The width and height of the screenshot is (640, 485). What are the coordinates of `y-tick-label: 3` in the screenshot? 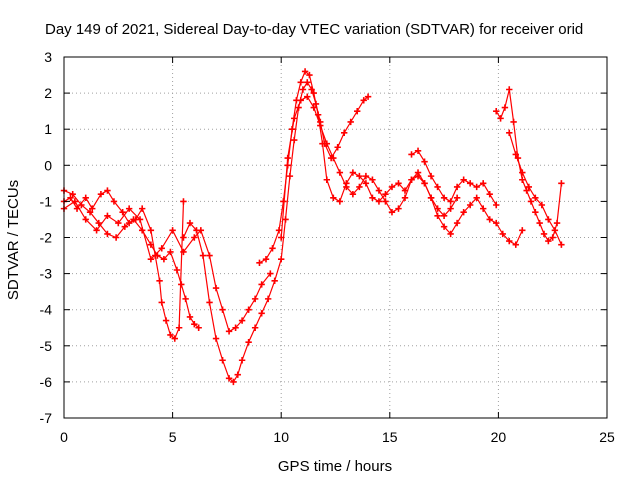 It's located at (48, 57).